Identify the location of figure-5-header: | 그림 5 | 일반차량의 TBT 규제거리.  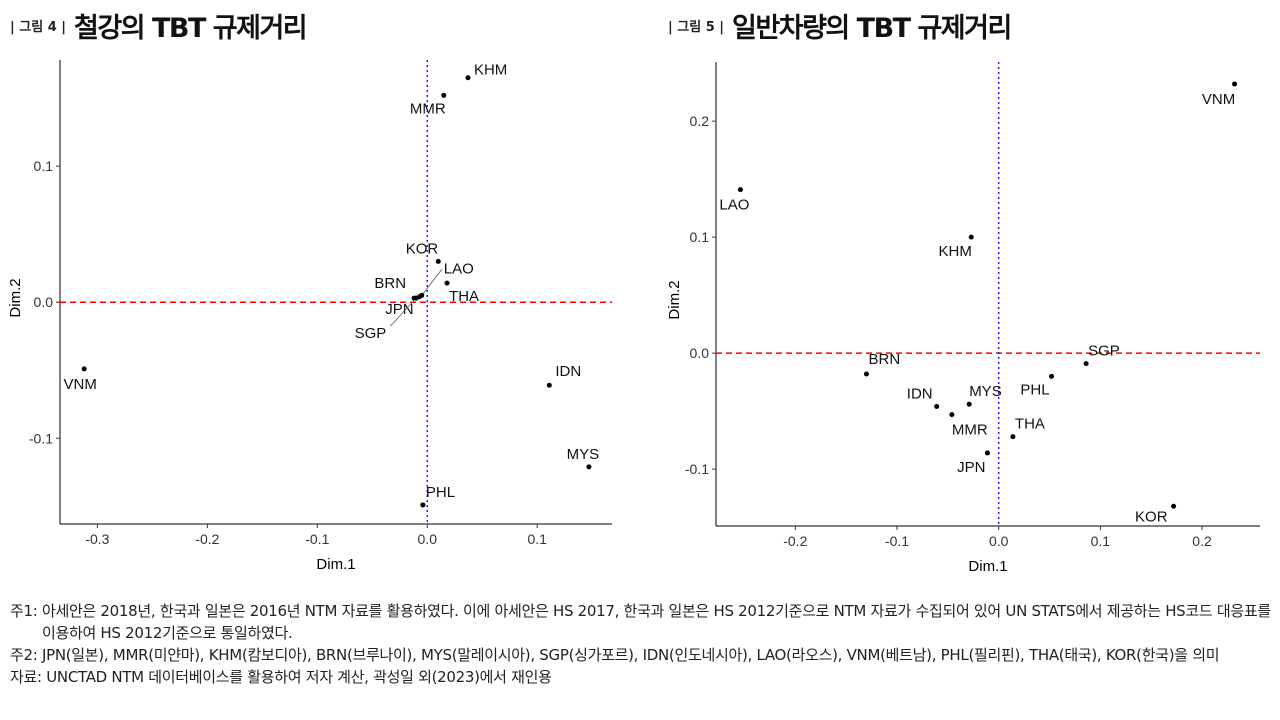
(840, 25).